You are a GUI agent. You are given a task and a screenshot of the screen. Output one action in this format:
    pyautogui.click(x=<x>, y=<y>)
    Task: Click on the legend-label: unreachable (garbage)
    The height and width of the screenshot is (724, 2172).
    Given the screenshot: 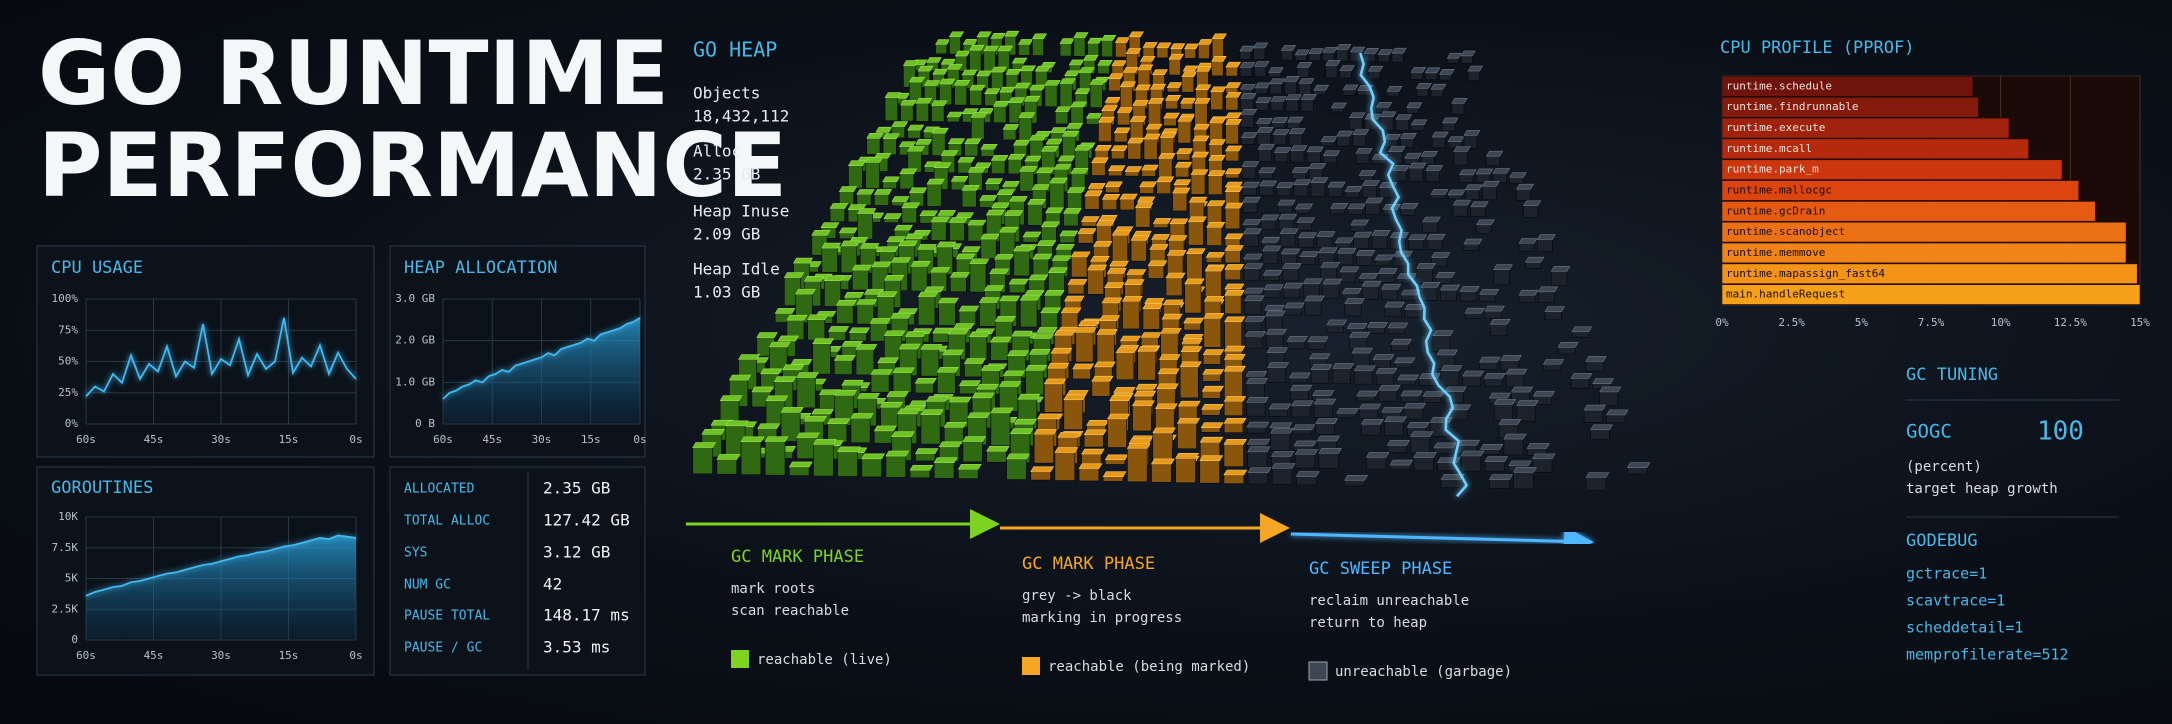 What is the action you would take?
    pyautogui.click(x=1423, y=672)
    